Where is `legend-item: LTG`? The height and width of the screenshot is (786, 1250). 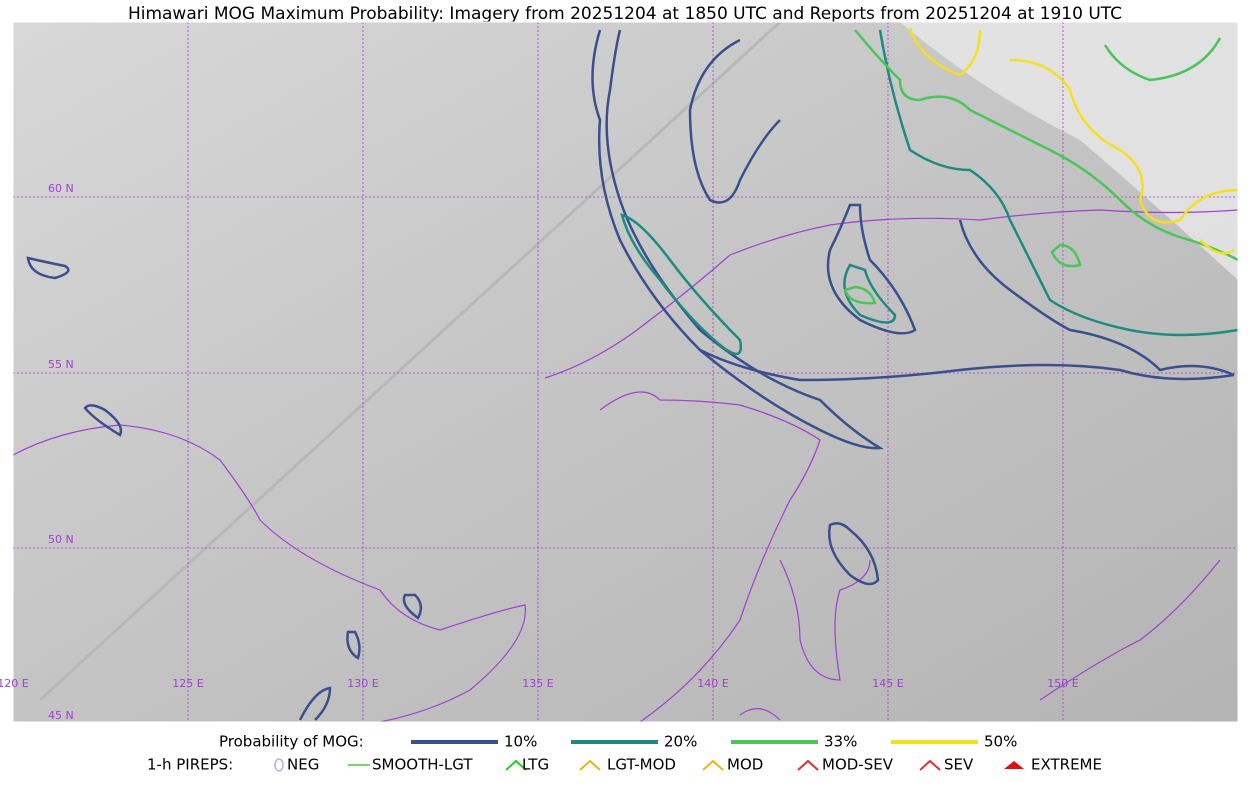 legend-item: LTG is located at coordinates (535, 765).